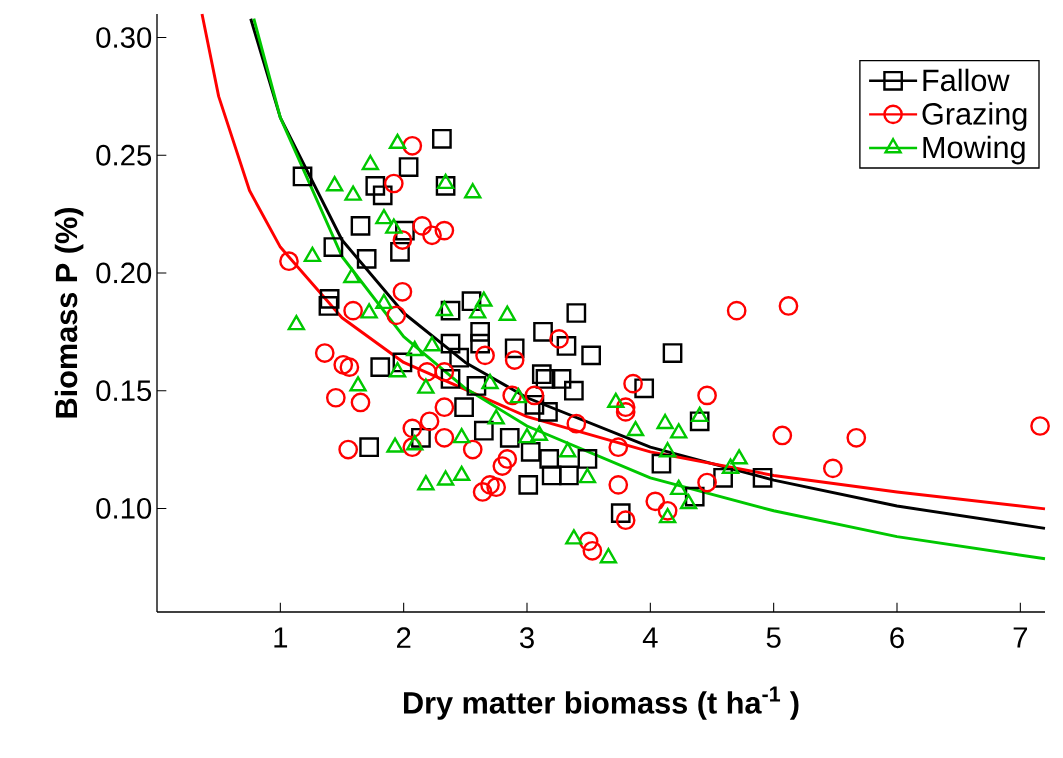  What do you see at coordinates (281, 637) in the screenshot?
I see `x-tick-label: 1` at bounding box center [281, 637].